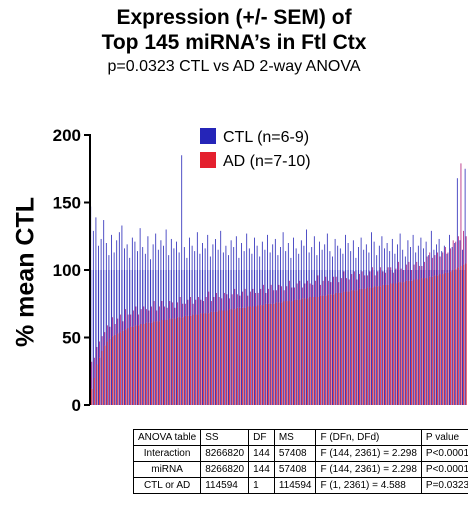 The width and height of the screenshot is (468, 508). I want to click on anova-cell: P<0.0001, so click(444, 453).